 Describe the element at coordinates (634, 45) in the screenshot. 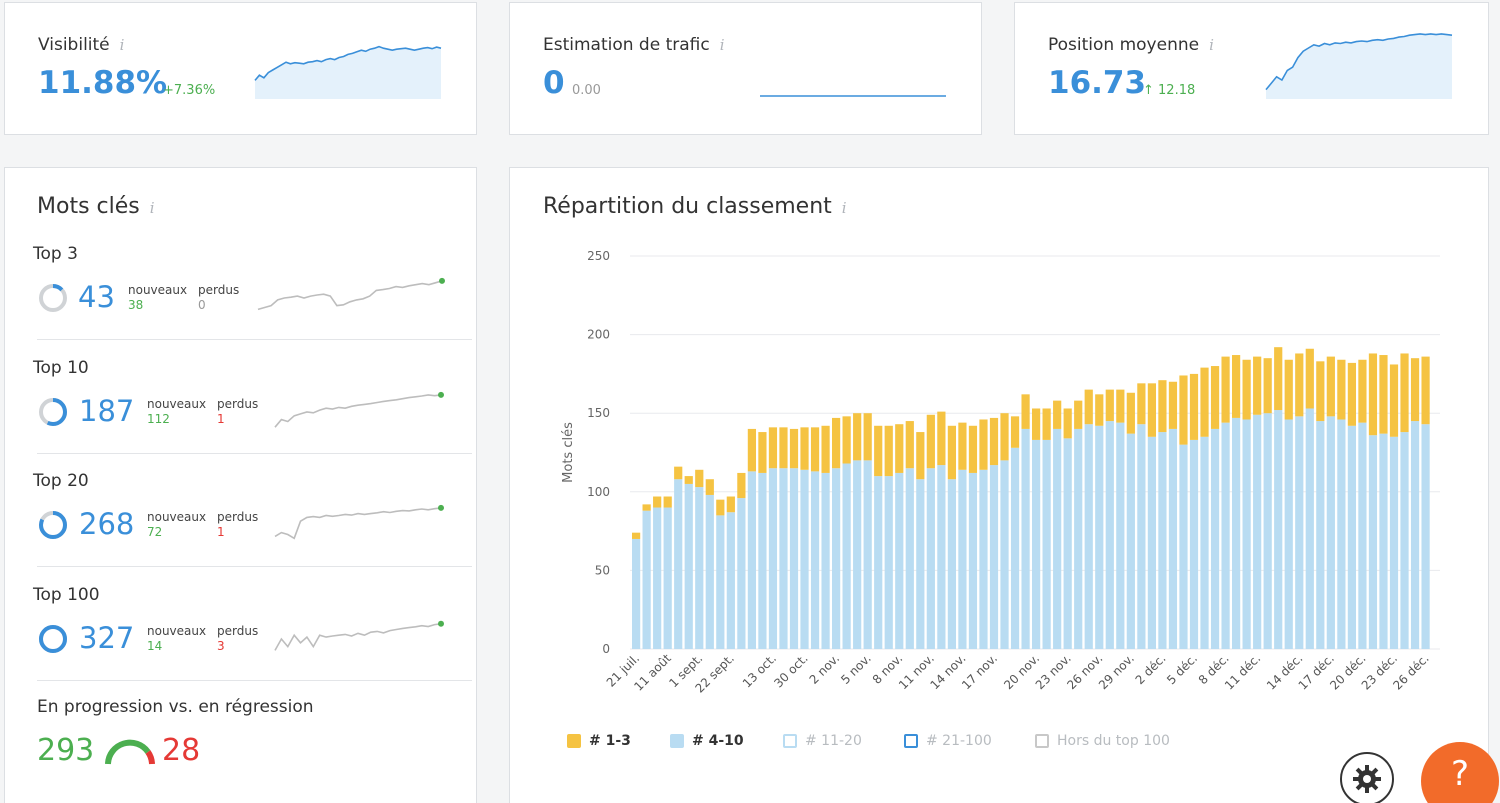

I see `traffic-label: Estimation de trafic i` at that location.